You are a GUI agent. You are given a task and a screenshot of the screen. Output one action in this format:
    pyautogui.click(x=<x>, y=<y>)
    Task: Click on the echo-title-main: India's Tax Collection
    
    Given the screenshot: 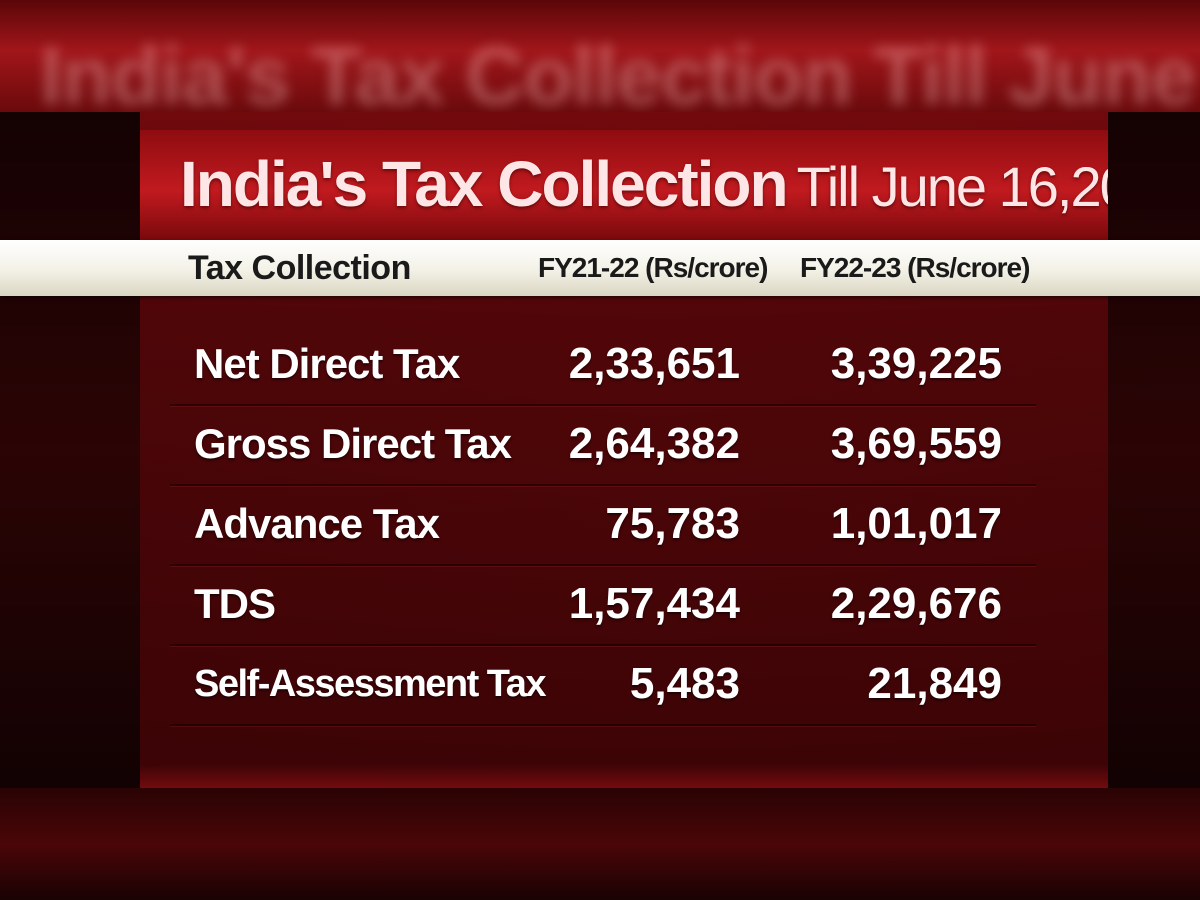 What is the action you would take?
    pyautogui.click(x=446, y=71)
    